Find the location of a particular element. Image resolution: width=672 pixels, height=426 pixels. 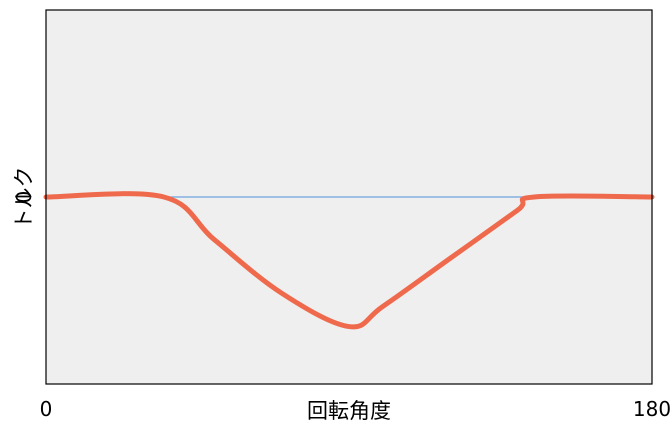

x-tick-label: 0 is located at coordinates (46, 409).